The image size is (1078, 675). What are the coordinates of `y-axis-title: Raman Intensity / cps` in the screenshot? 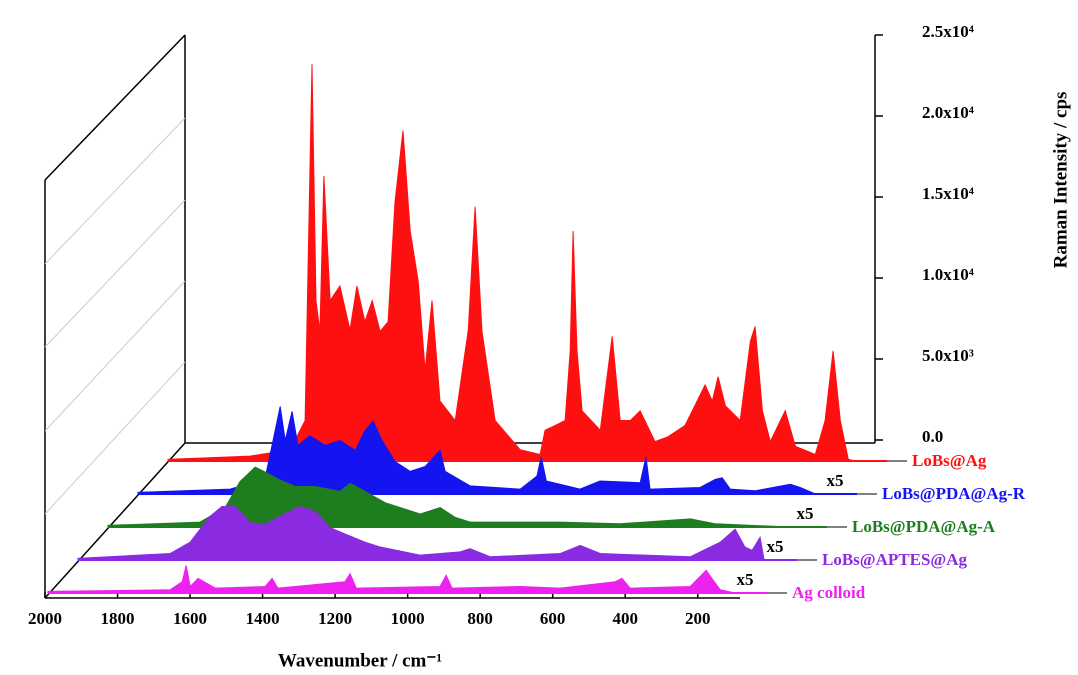 It's located at (1060, 180).